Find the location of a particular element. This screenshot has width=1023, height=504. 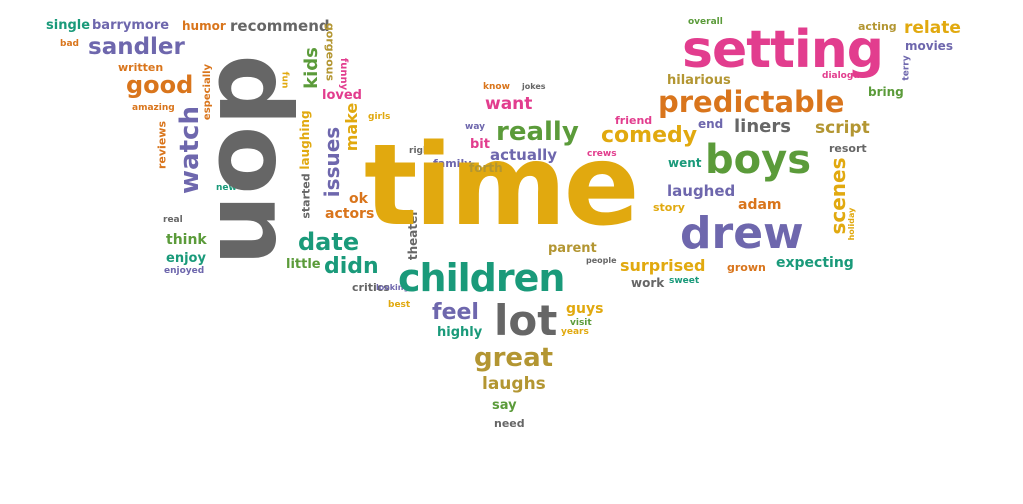

word-new: new is located at coordinates (226, 188).